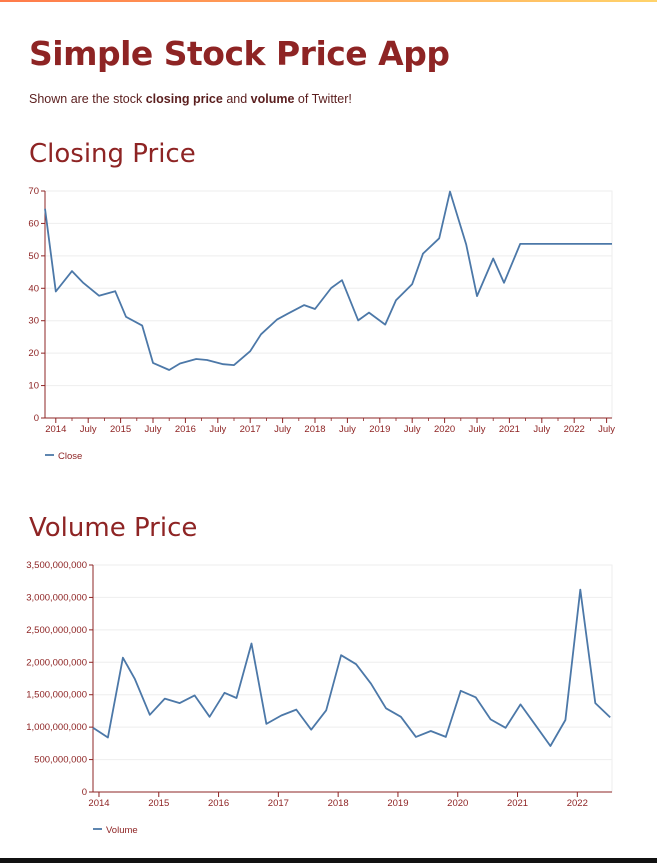 Image resolution: width=657 pixels, height=863 pixels. I want to click on y-tick-label: 3,500,000,000, so click(56, 565).